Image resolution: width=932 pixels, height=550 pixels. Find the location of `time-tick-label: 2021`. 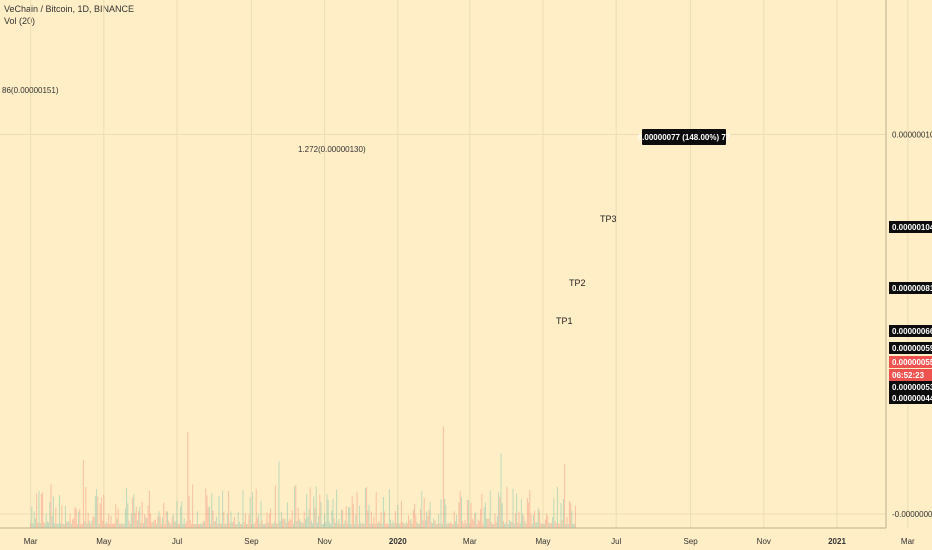

time-tick-label: 2021 is located at coordinates (837, 541).